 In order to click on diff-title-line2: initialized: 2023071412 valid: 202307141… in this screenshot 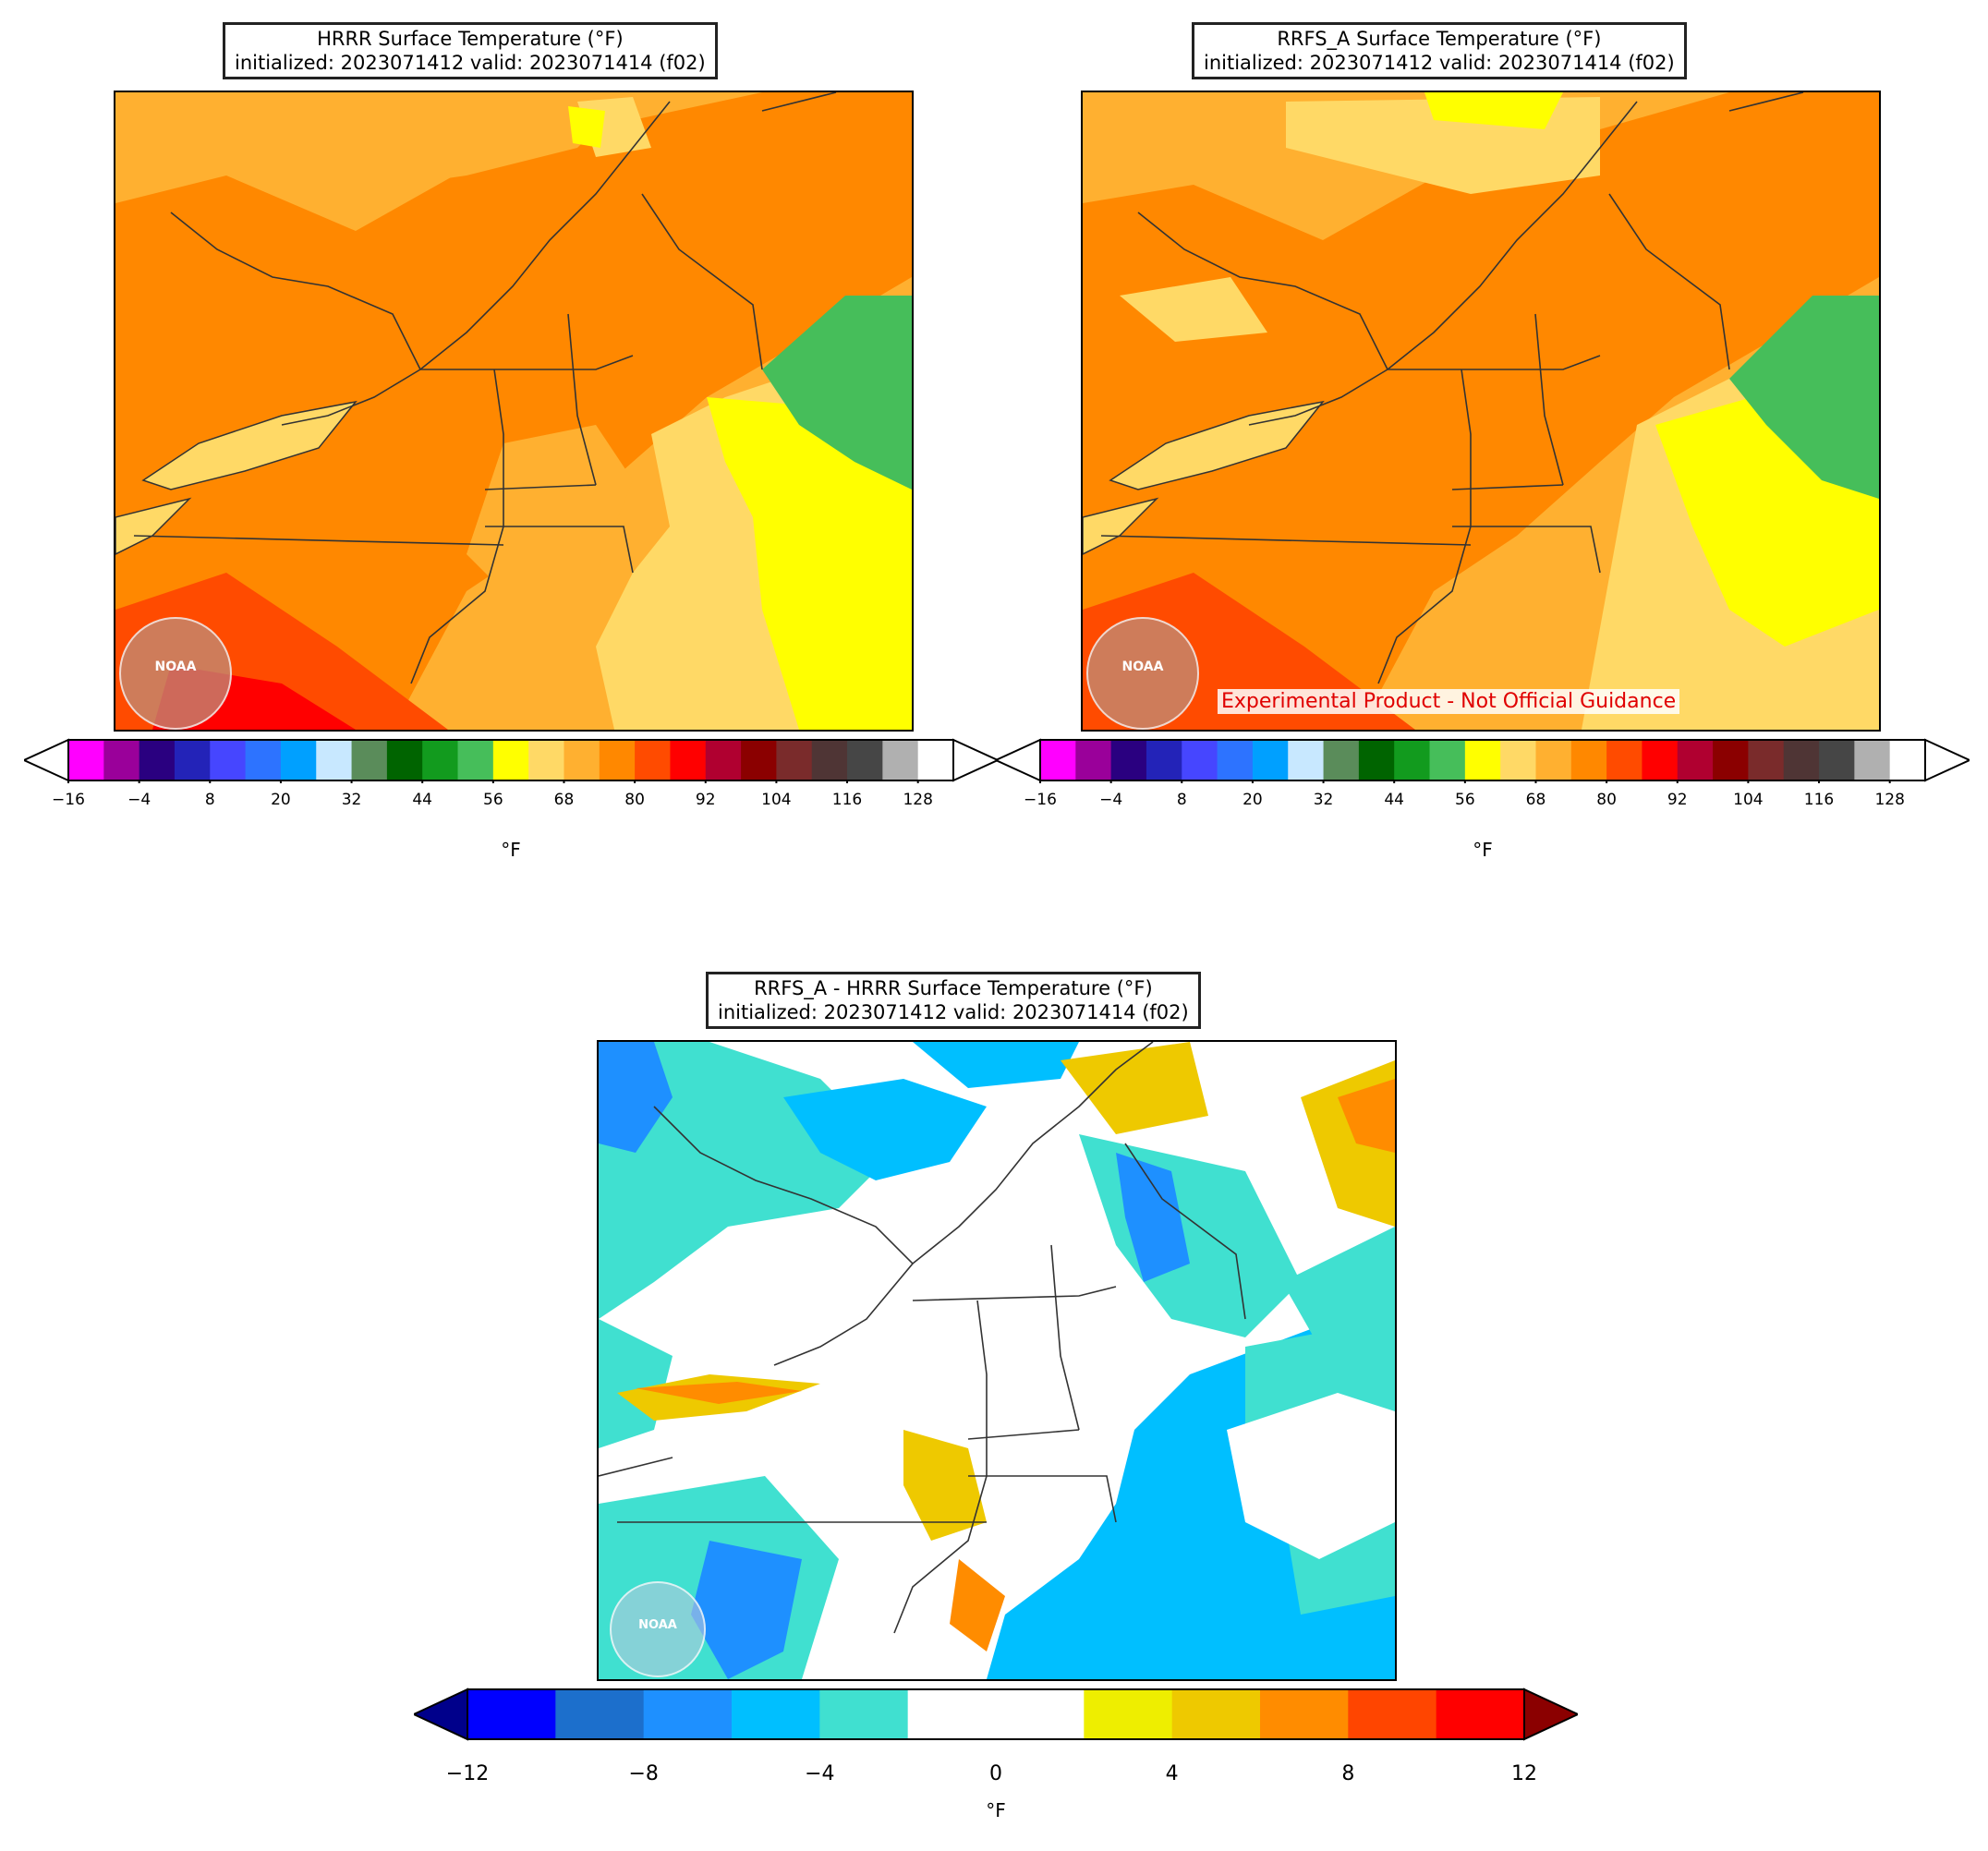, I will do `click(953, 1012)`.